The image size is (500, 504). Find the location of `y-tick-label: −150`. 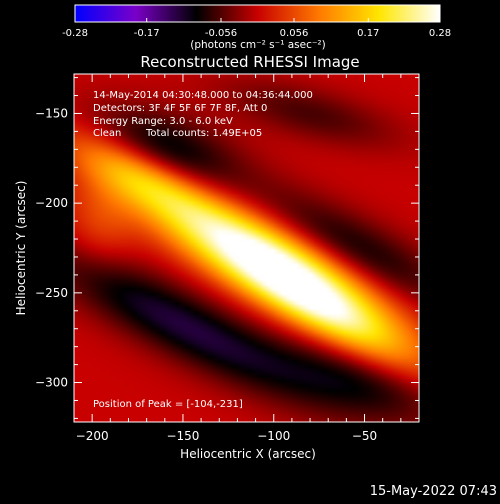

y-tick-label: −150 is located at coordinates (51, 113).